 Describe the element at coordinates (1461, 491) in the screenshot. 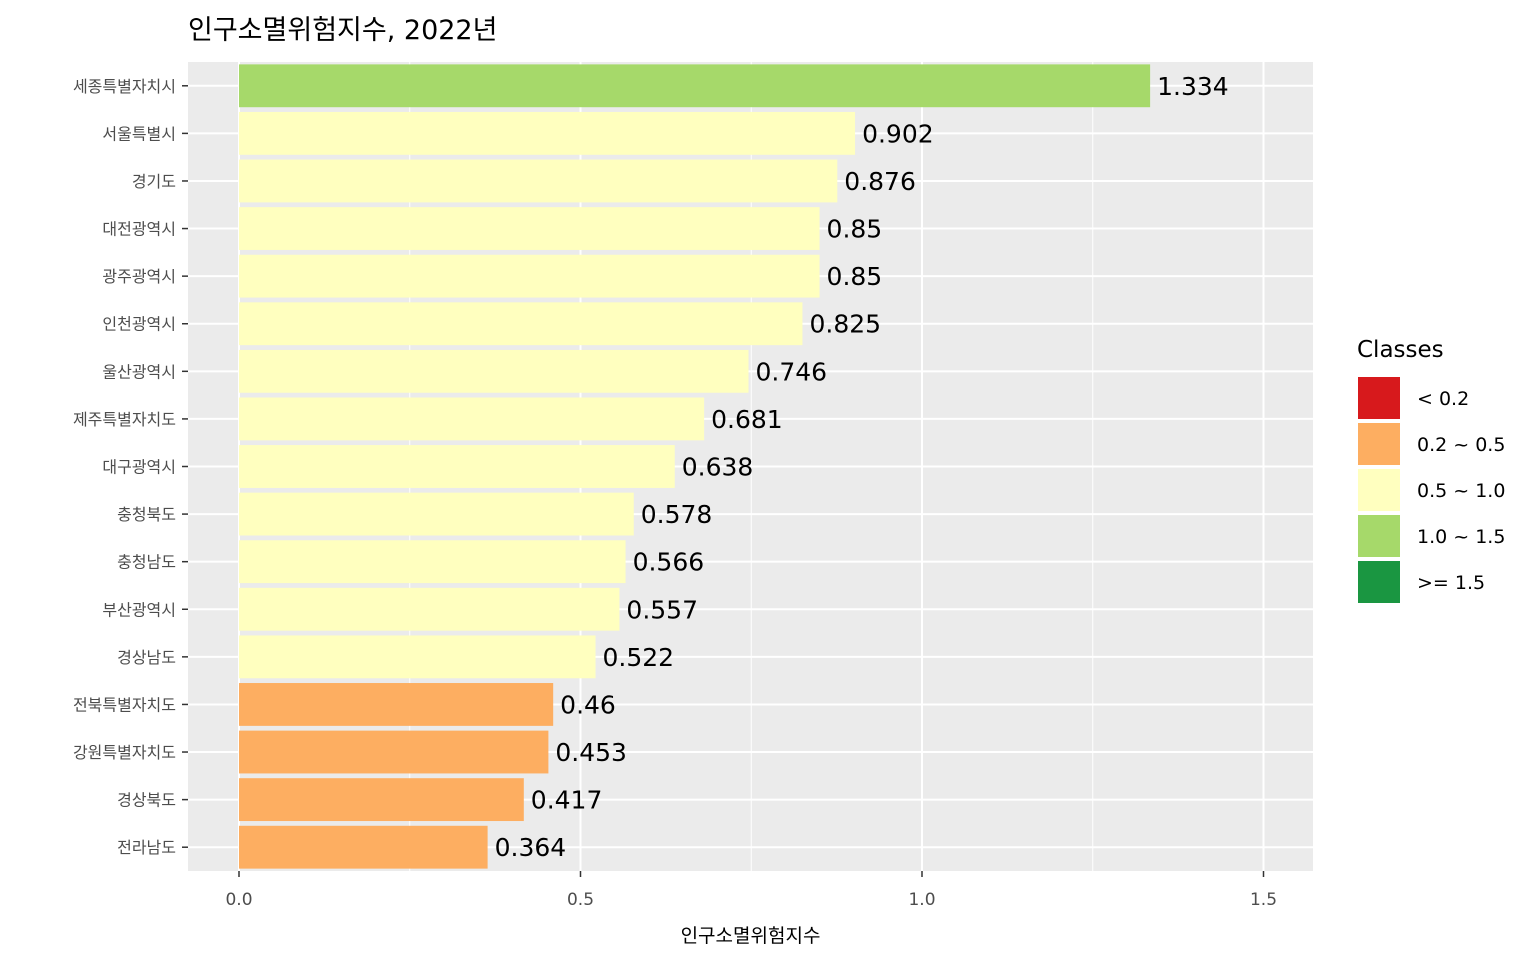

I see `legend-label: 0.5 ~ 1.0` at that location.